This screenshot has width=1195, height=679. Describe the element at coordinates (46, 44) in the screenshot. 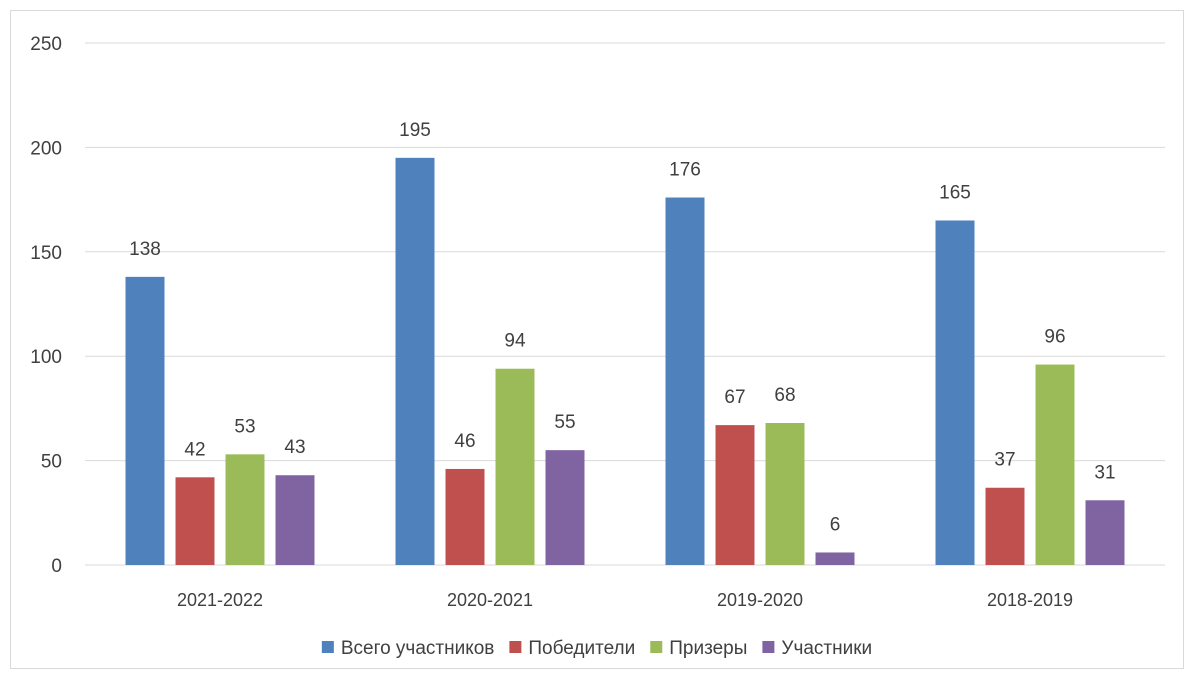

I see `y-tick-label-250: 250` at that location.